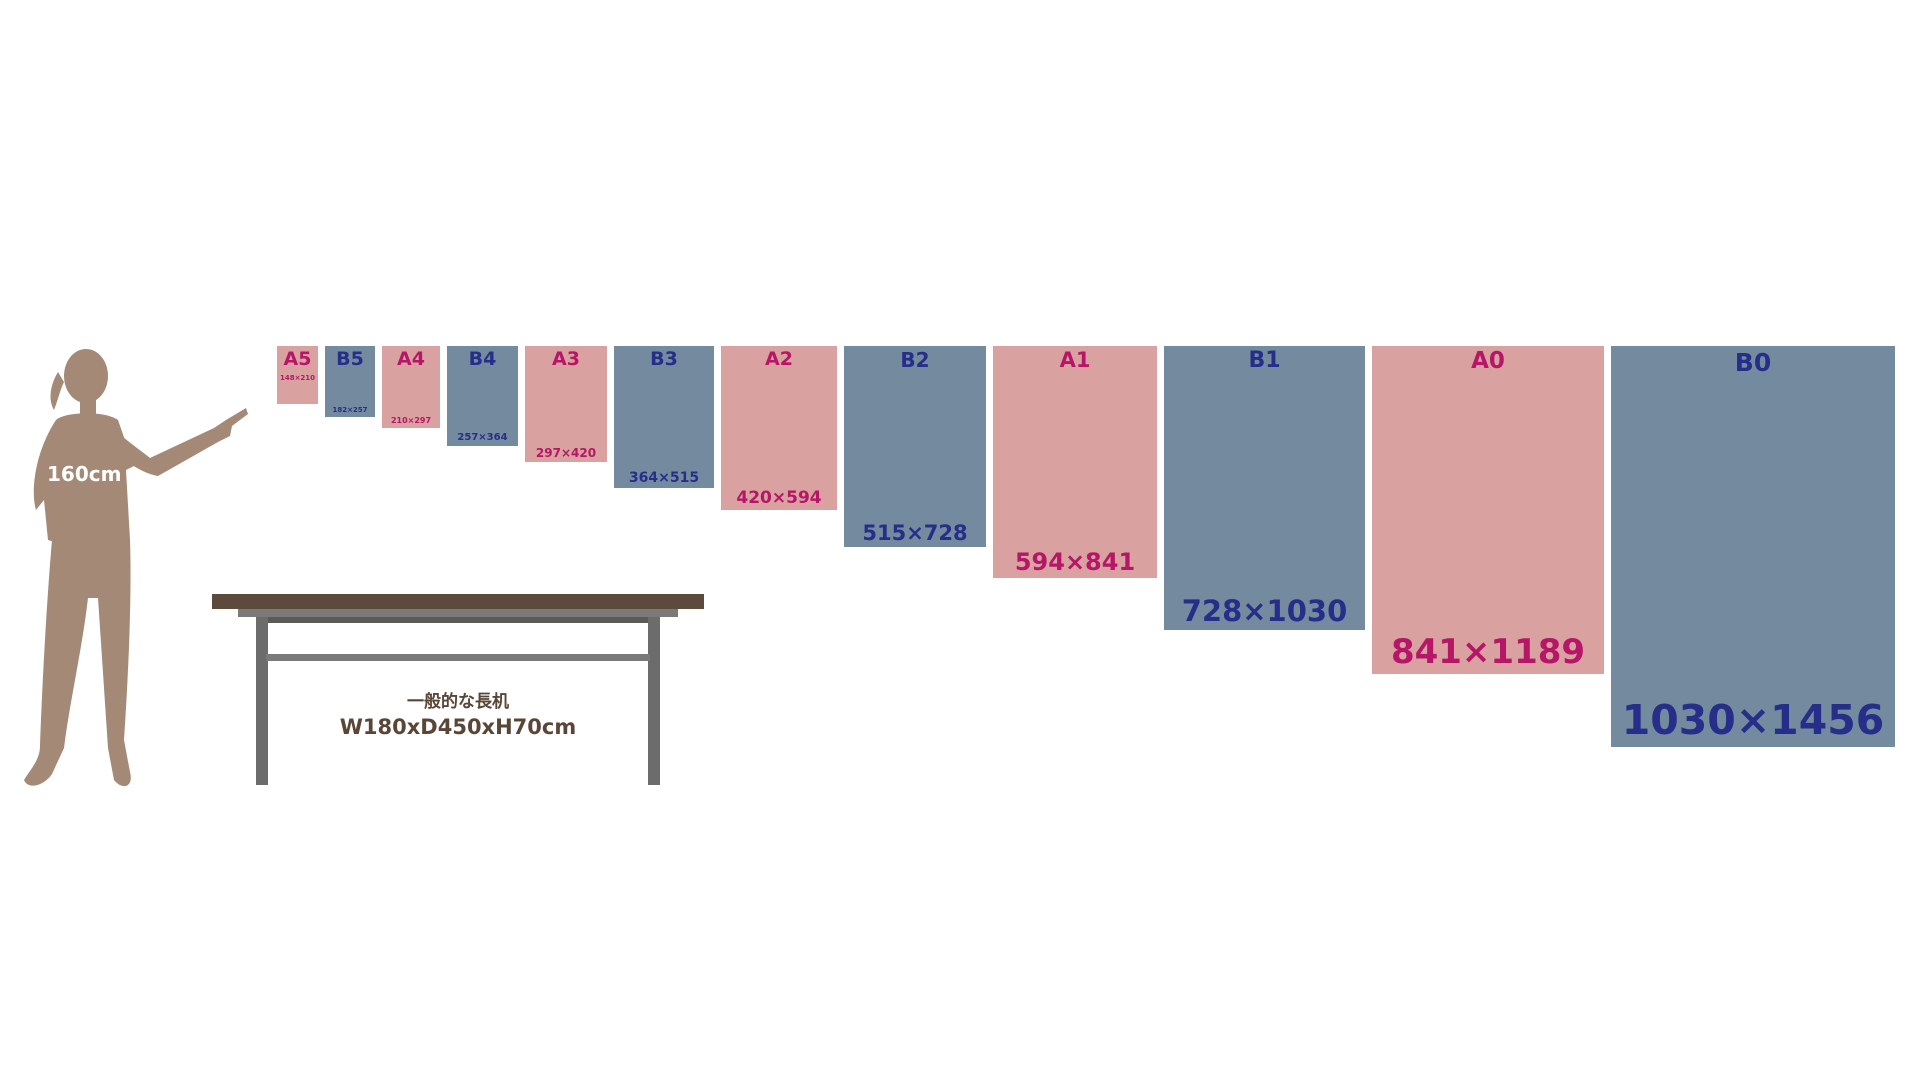  Describe the element at coordinates (664, 478) in the screenshot. I see `paper-dimensions-label: 364×515` at that location.